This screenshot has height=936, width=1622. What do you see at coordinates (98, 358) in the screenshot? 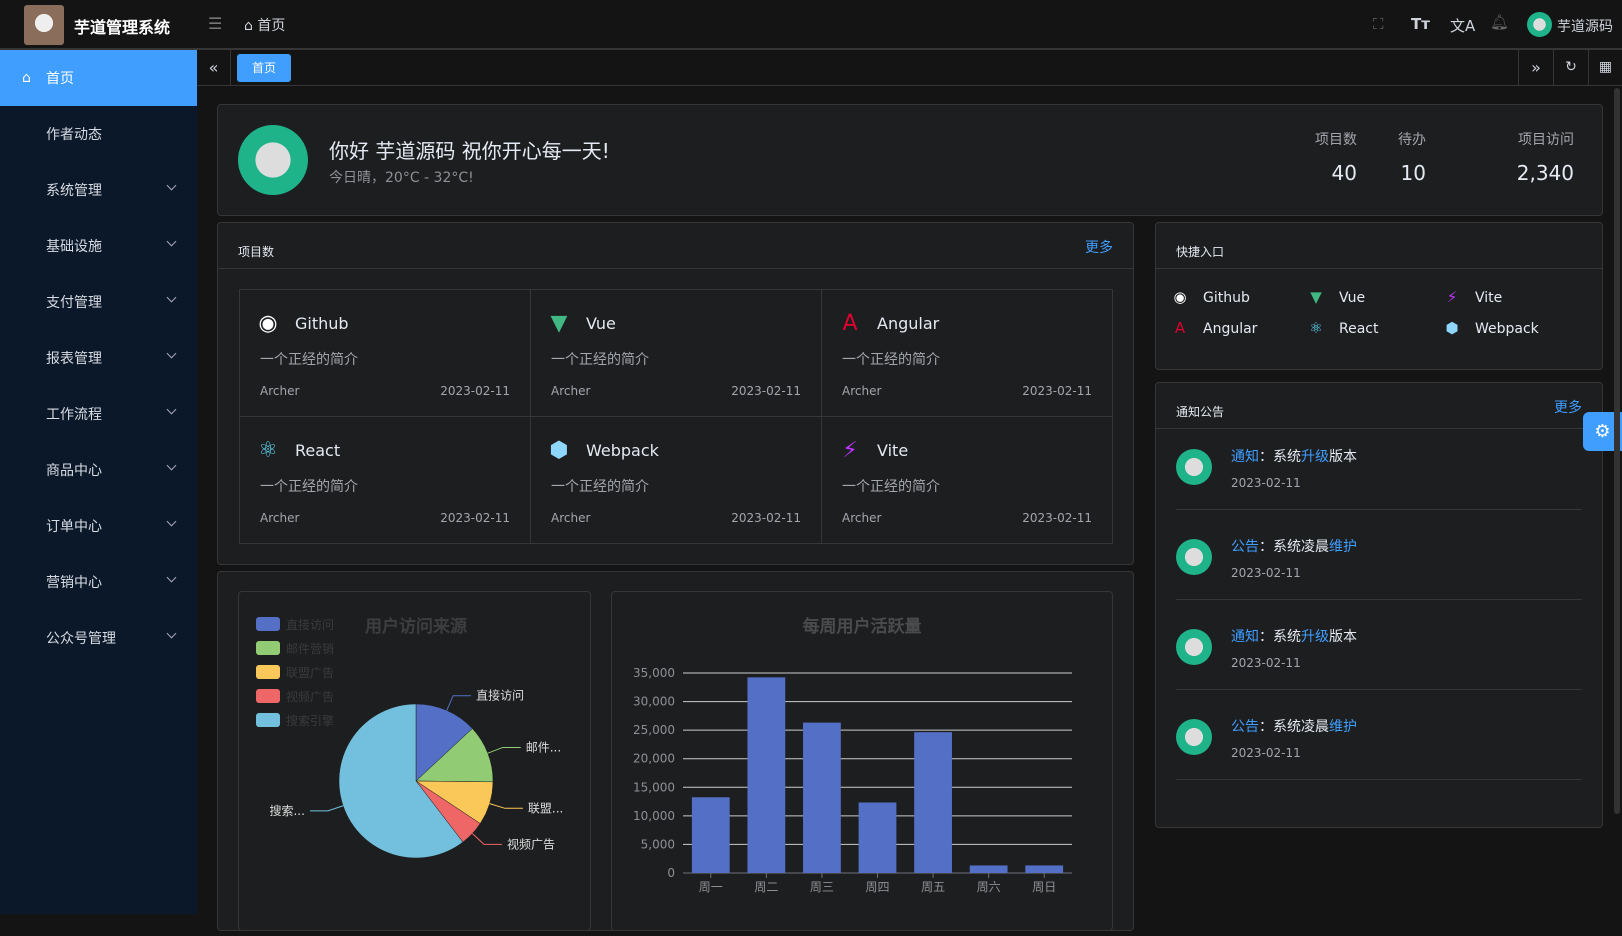
I see `sidebar-item-5: 报表管理` at bounding box center [98, 358].